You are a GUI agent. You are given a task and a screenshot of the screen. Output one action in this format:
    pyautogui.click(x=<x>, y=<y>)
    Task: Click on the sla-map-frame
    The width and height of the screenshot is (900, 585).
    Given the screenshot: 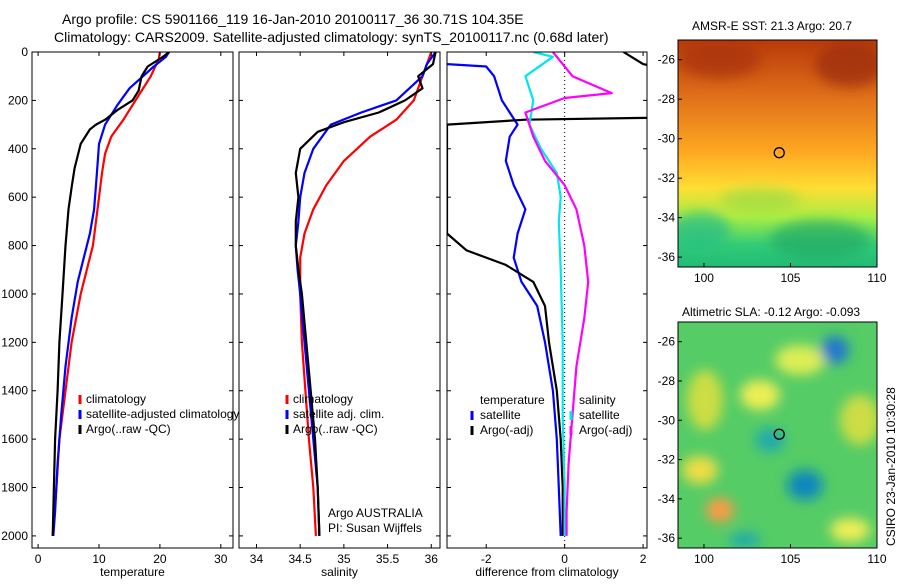 What is the action you would take?
    pyautogui.click(x=777, y=435)
    